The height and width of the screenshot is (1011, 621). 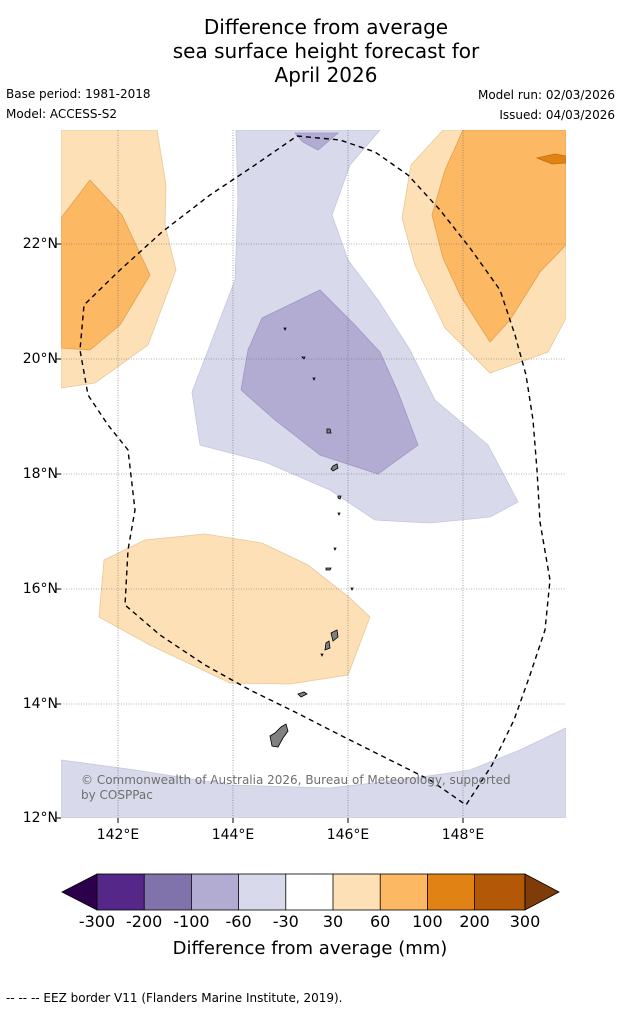 What do you see at coordinates (118, 835) in the screenshot?
I see `lon-label-142e: 142°E` at bounding box center [118, 835].